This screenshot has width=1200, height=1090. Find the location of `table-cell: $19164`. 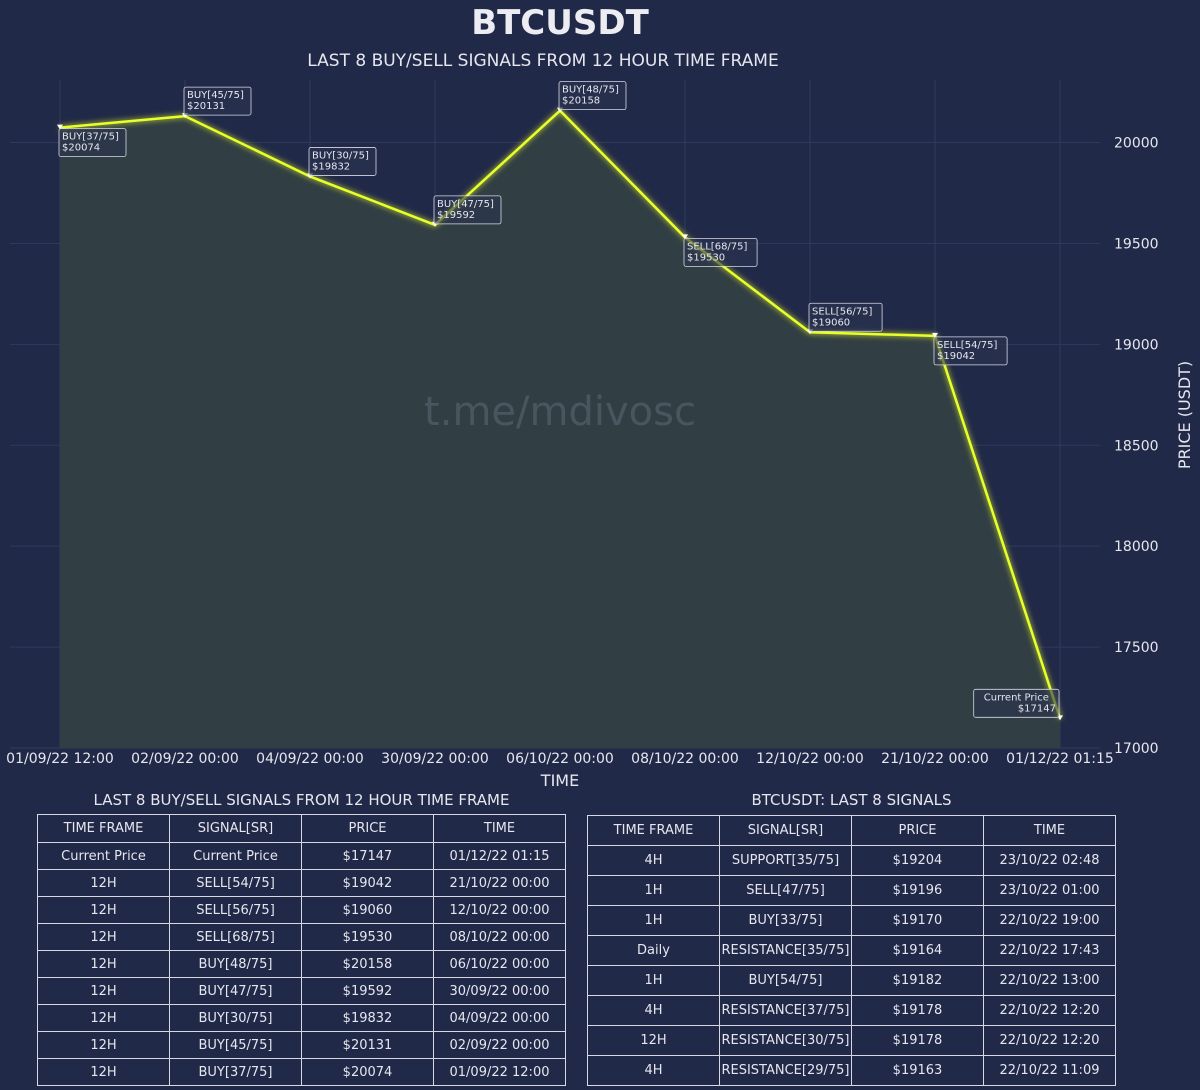

table-cell: $19164 is located at coordinates (917, 950).